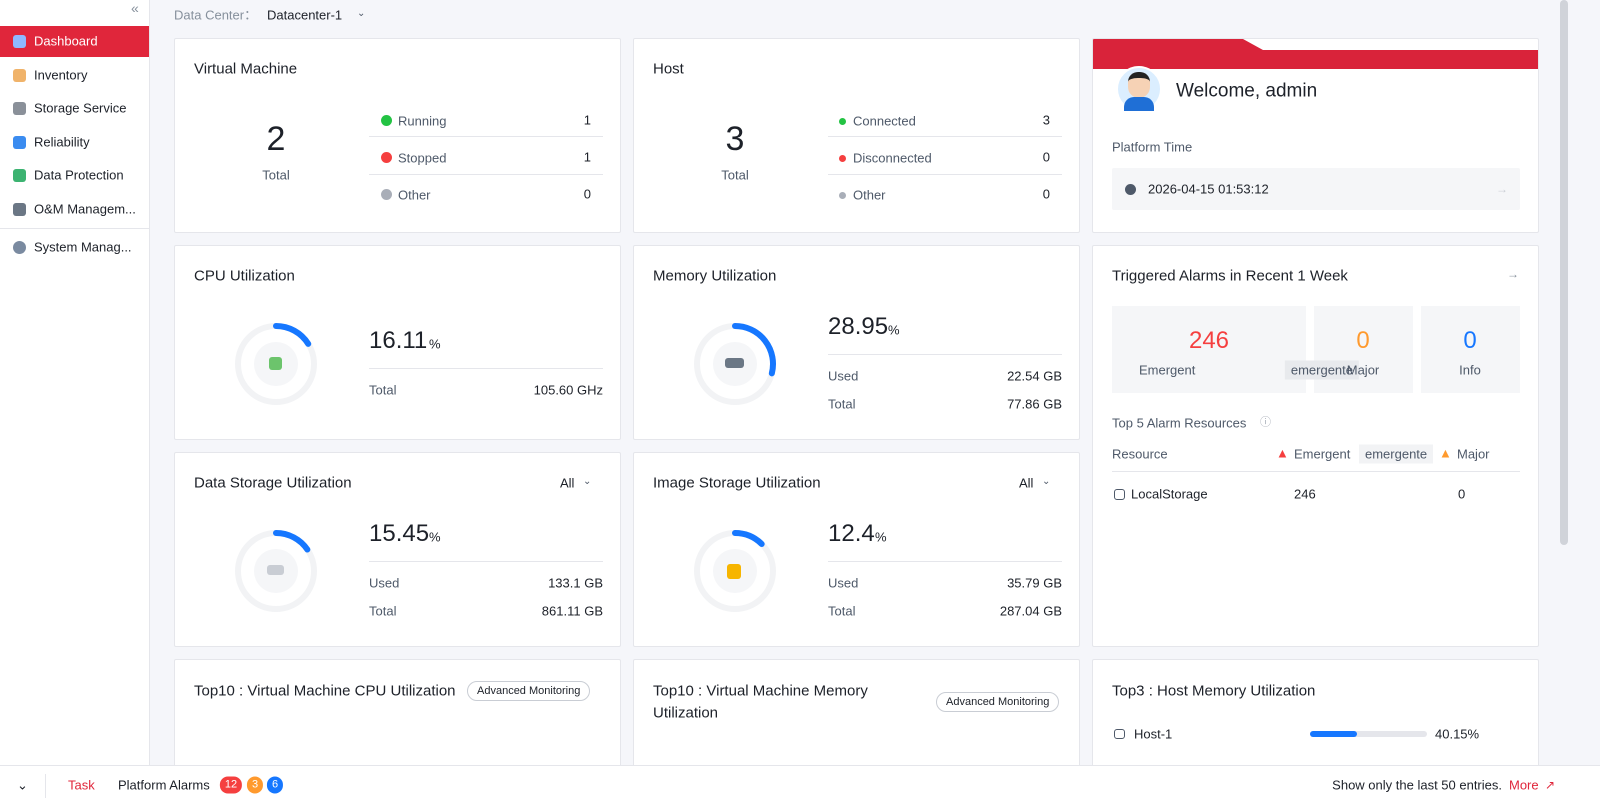 The height and width of the screenshot is (811, 1600). I want to click on progress-bar, so click(1333, 734).